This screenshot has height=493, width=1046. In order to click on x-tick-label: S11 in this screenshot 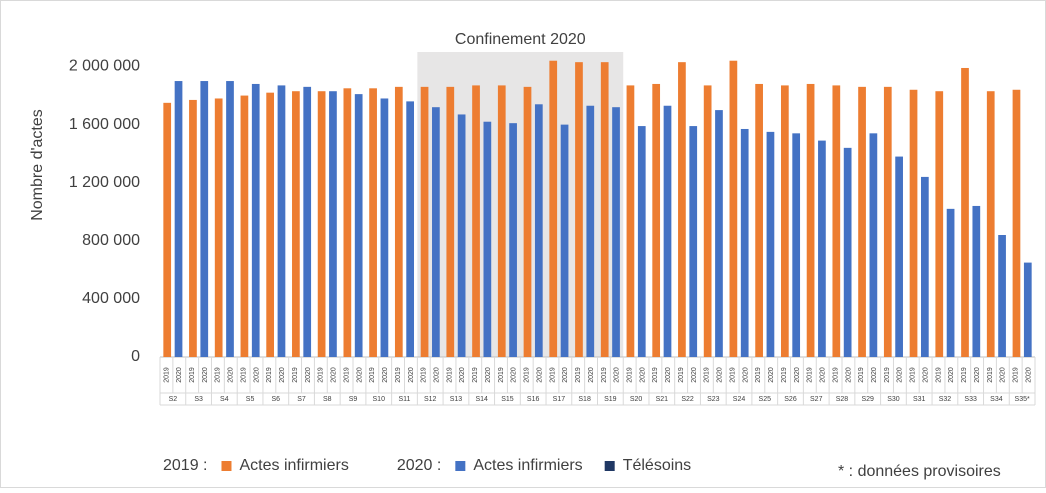, I will do `click(405, 399)`.